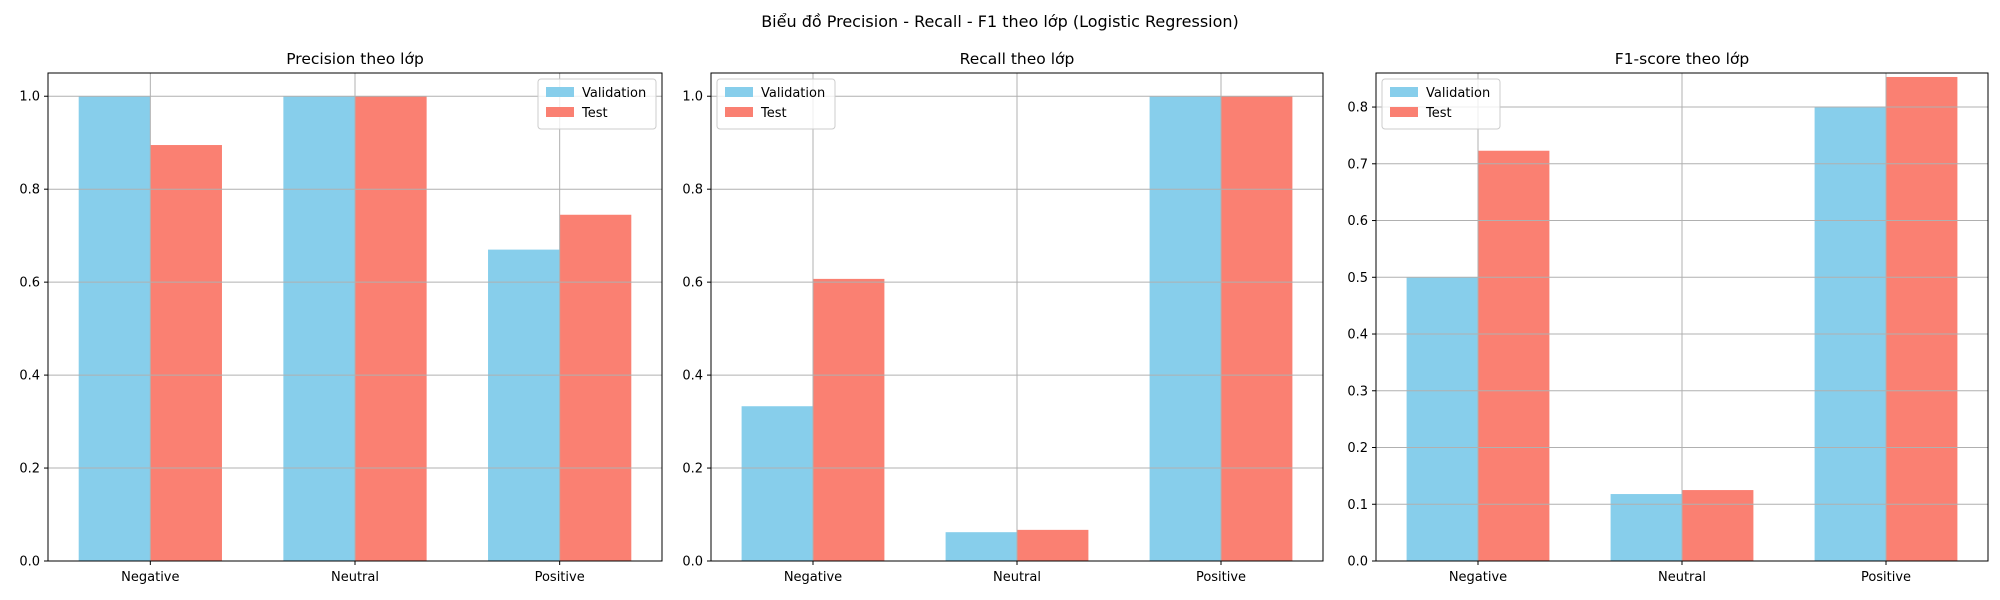 This screenshot has height=600, width=2000. Describe the element at coordinates (1357, 278) in the screenshot. I see `y-tick-label: 0.5` at that location.